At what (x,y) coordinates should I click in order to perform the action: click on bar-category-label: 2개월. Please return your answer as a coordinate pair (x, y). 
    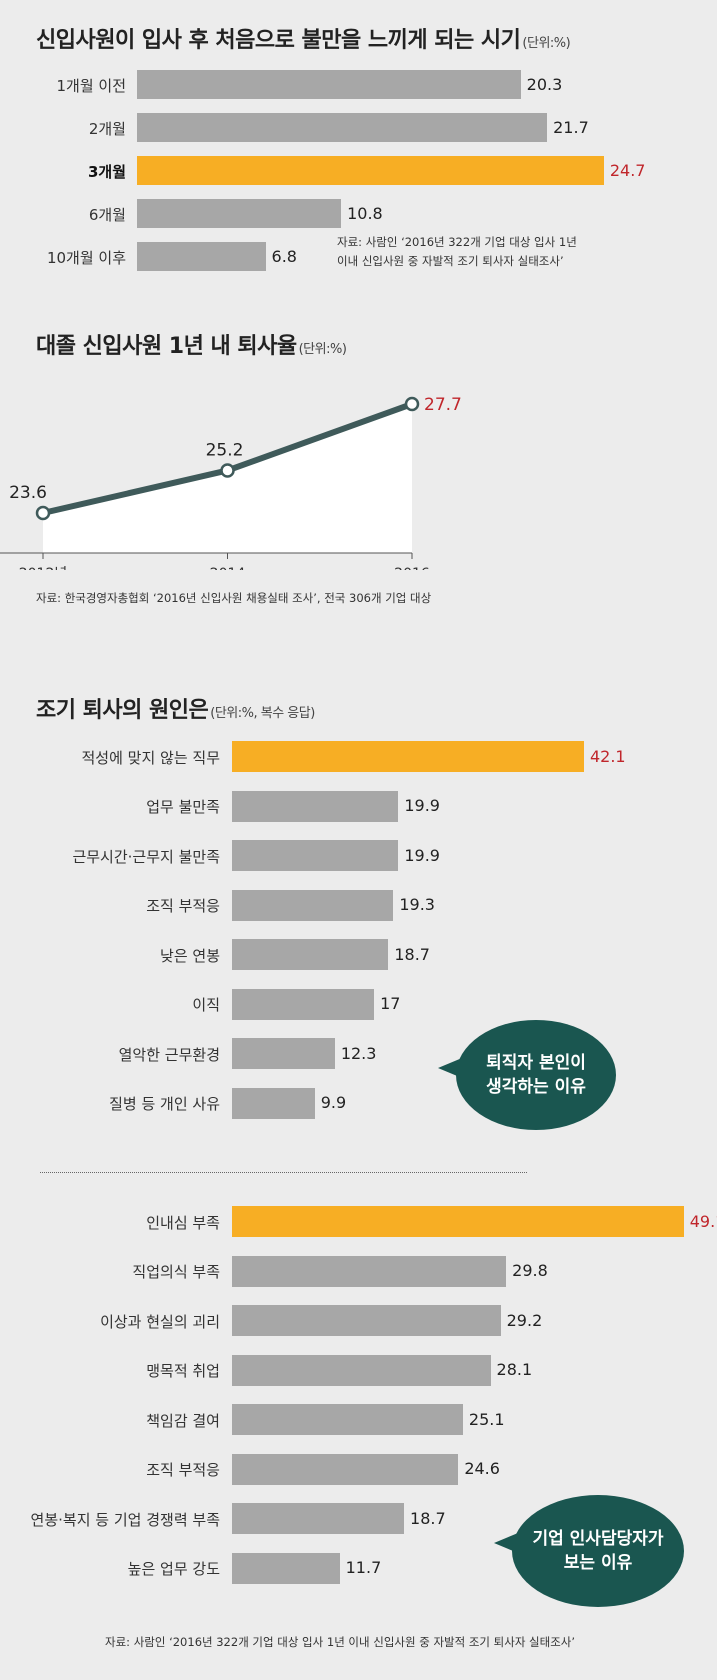
    Looking at the image, I should click on (107, 128).